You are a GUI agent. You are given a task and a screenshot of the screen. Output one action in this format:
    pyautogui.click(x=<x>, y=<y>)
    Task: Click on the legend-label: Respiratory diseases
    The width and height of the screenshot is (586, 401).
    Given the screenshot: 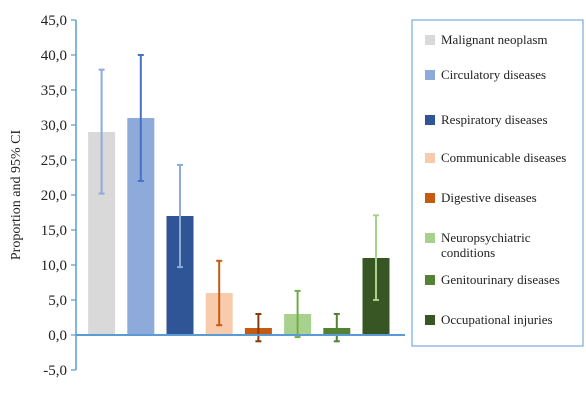 What is the action you would take?
    pyautogui.click(x=494, y=119)
    